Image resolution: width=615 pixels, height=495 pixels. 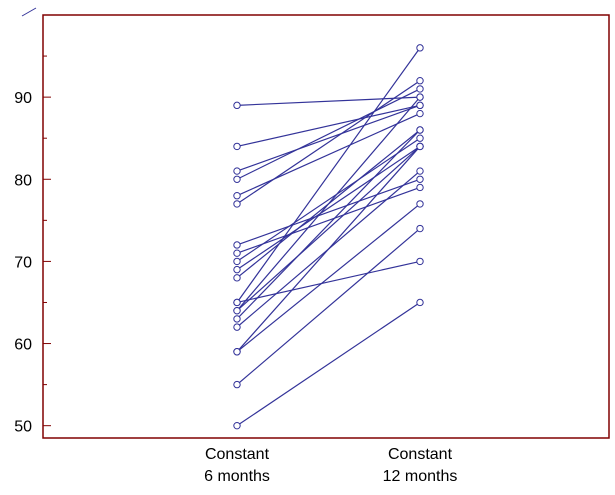 I want to click on y-axis: 50 60 70 80 90, so click(x=32, y=245).